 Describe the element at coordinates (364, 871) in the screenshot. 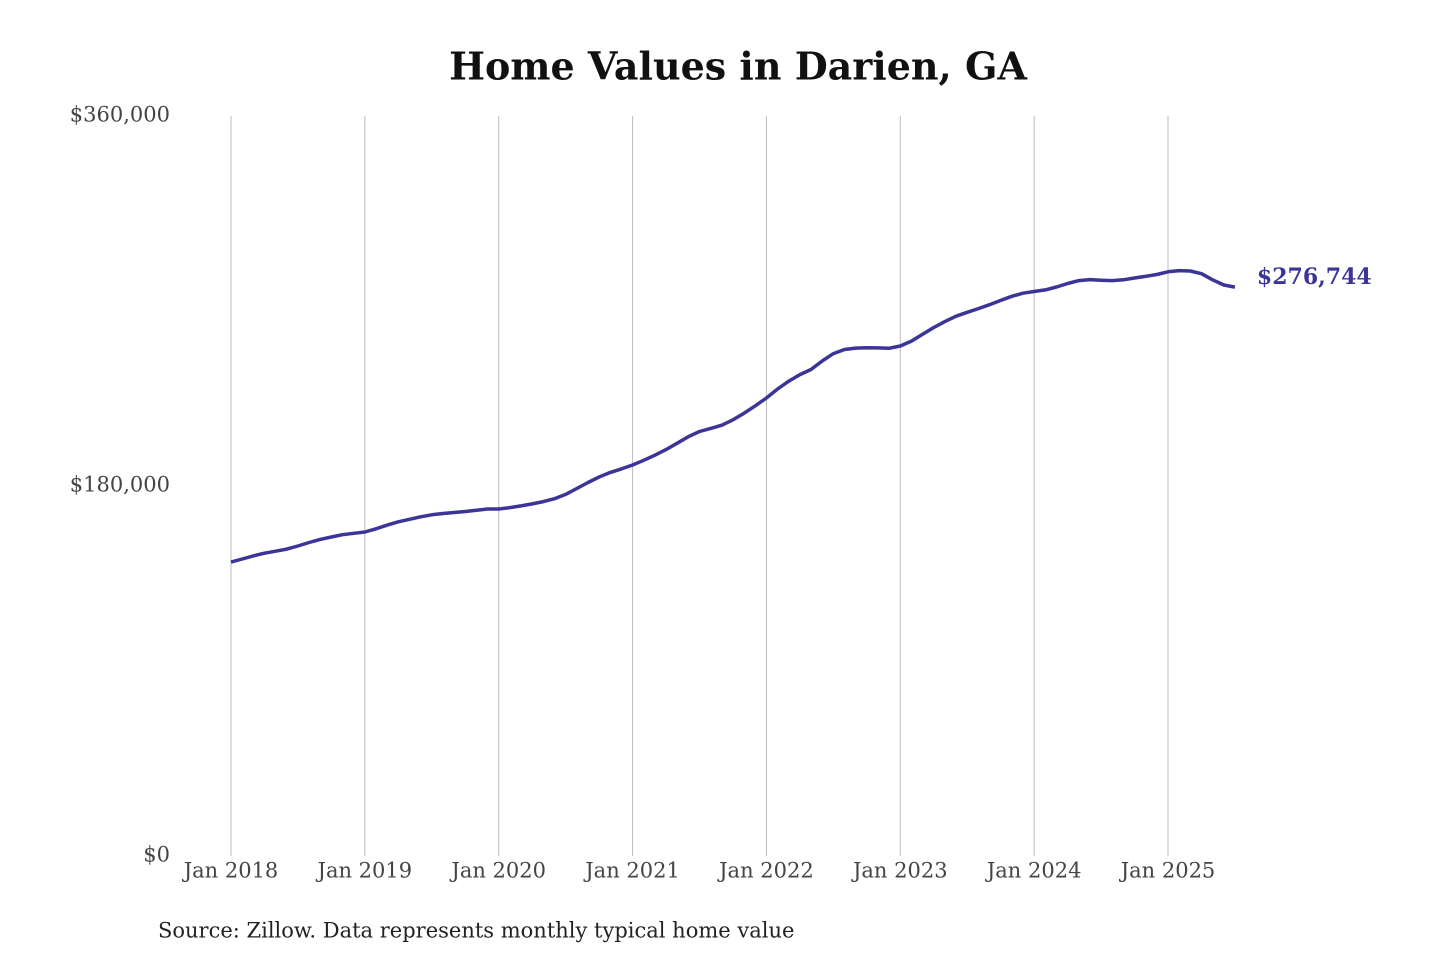

I see `x-tick-label: Jan 2019` at that location.